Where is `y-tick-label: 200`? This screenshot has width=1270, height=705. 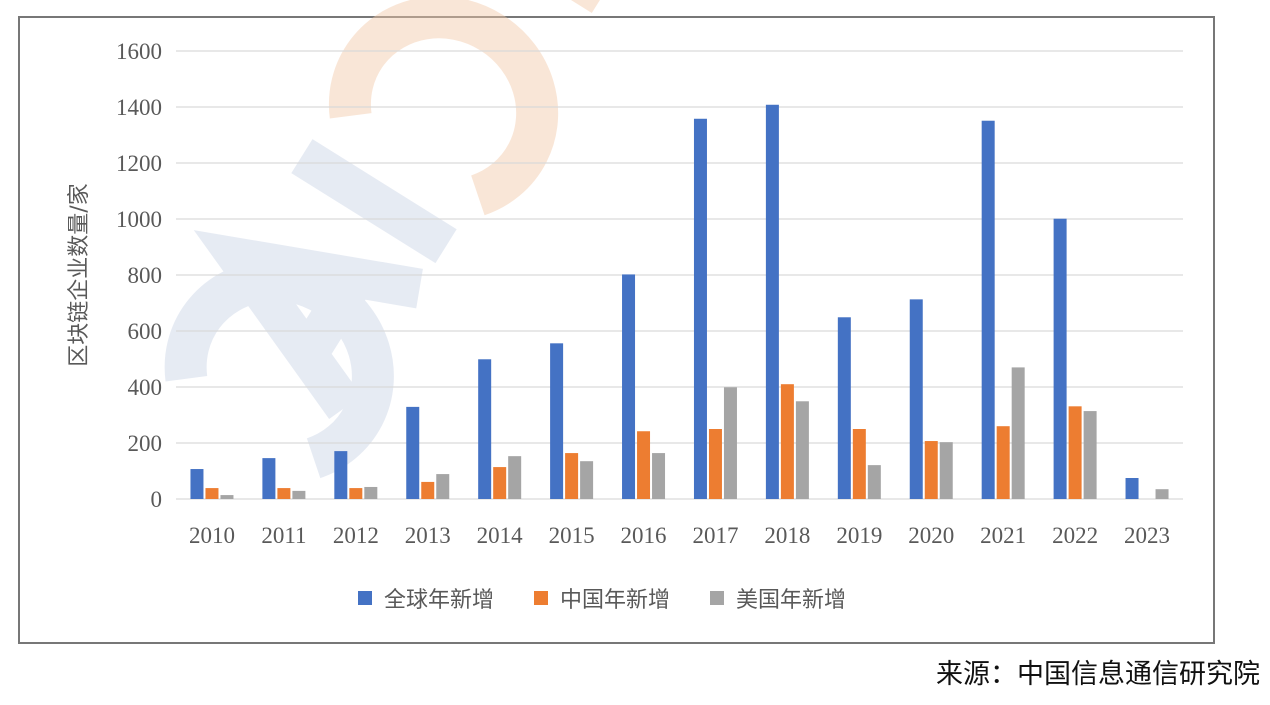
y-tick-label: 200 is located at coordinates (145, 443).